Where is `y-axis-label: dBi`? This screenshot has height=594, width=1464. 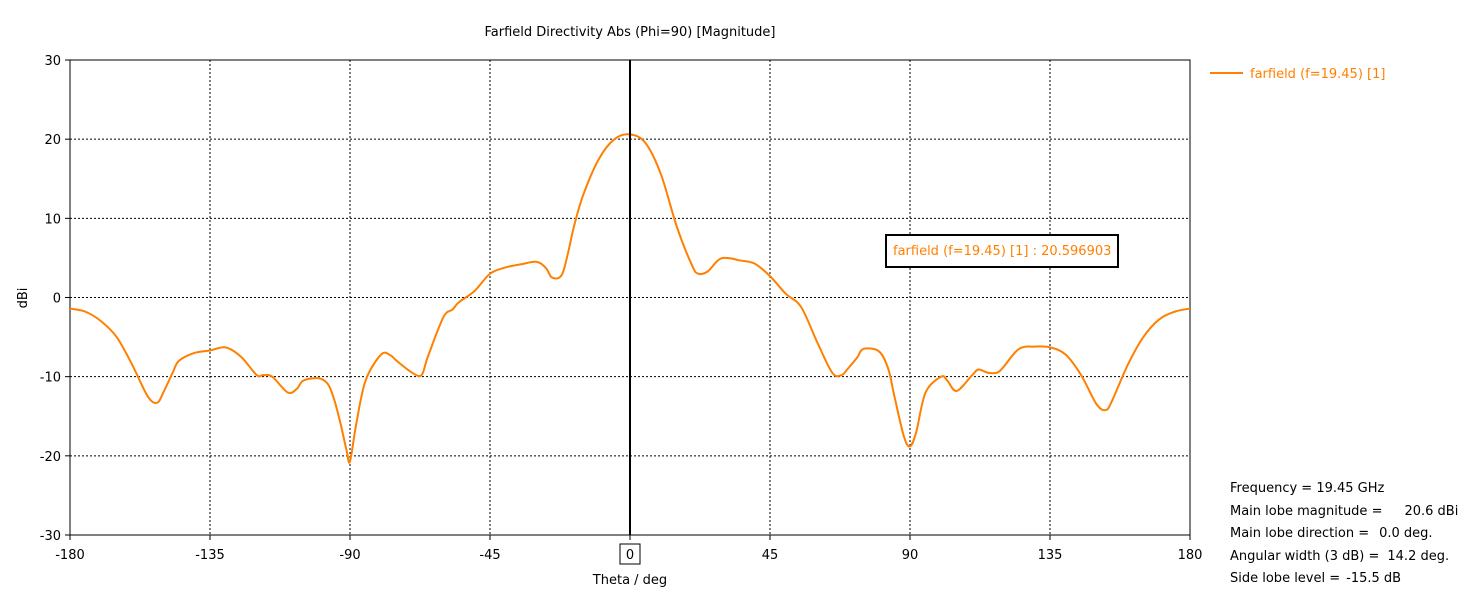 y-axis-label: dBi is located at coordinates (23, 298).